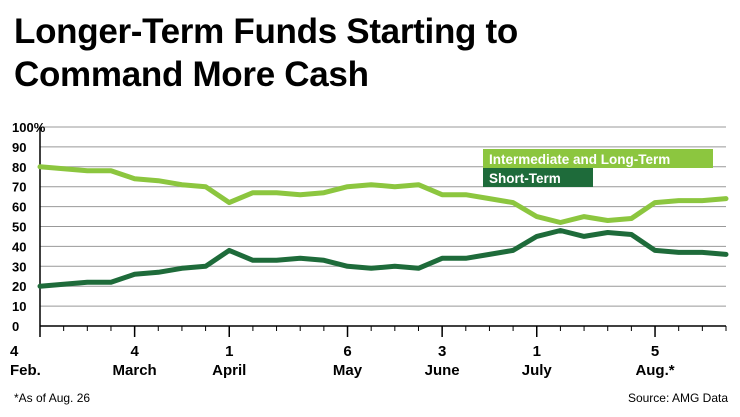 The width and height of the screenshot is (740, 417). What do you see at coordinates (525, 178) in the screenshot?
I see `legend-short-term-label: Short-Term` at bounding box center [525, 178].